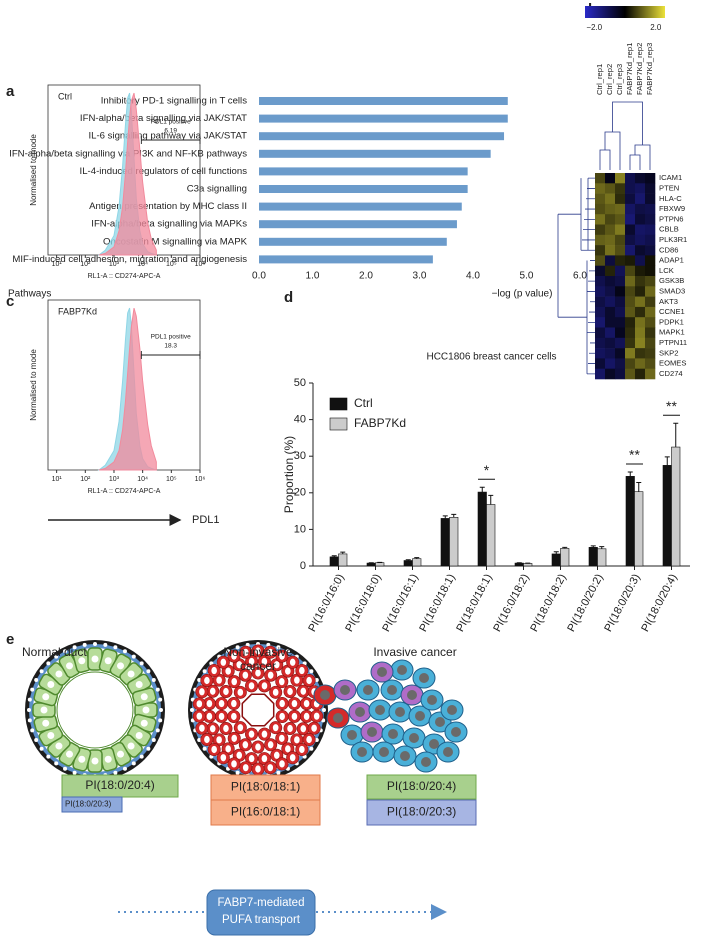 This screenshot has height=950, width=704. I want to click on x-tick-label: 10⁵, so click(171, 479).